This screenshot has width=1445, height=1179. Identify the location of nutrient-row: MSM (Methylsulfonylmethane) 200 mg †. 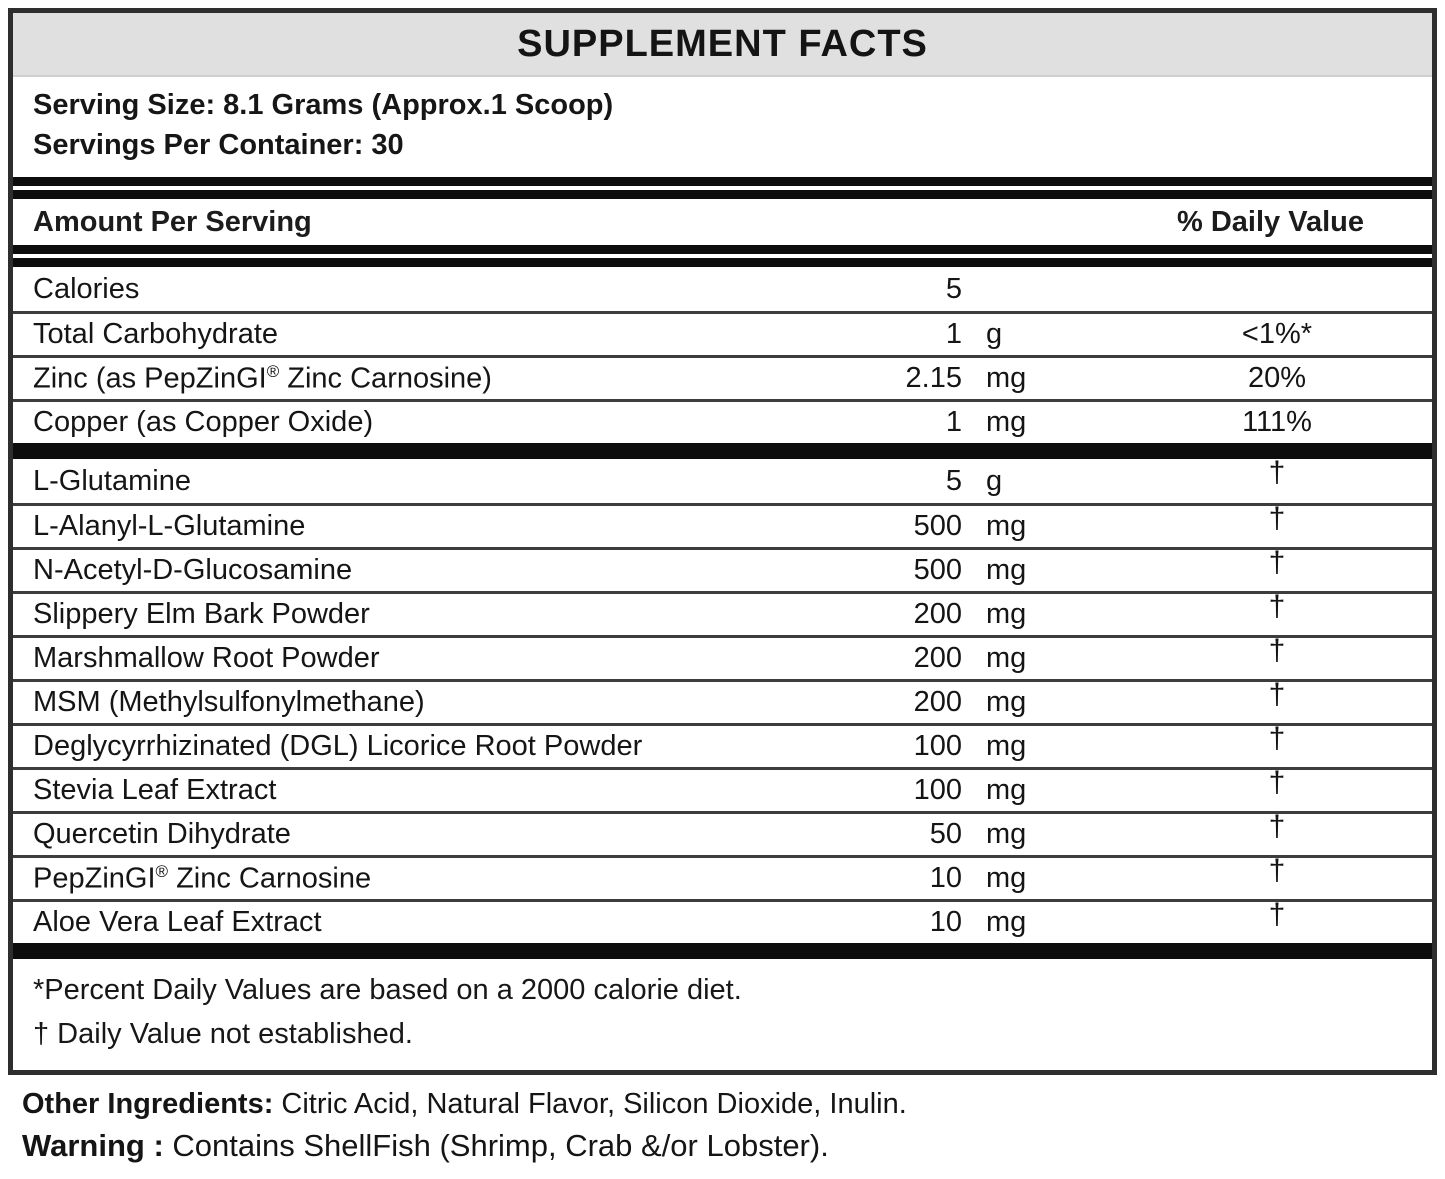
(722, 700).